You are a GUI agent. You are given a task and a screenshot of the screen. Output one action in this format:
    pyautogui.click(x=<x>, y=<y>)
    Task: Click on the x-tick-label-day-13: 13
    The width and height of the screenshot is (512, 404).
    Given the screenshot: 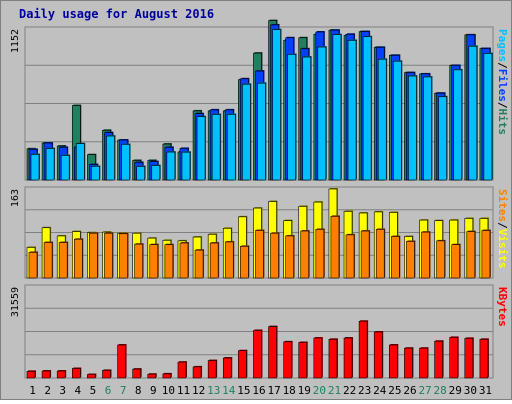 What is the action you would take?
    pyautogui.click(x=213, y=390)
    